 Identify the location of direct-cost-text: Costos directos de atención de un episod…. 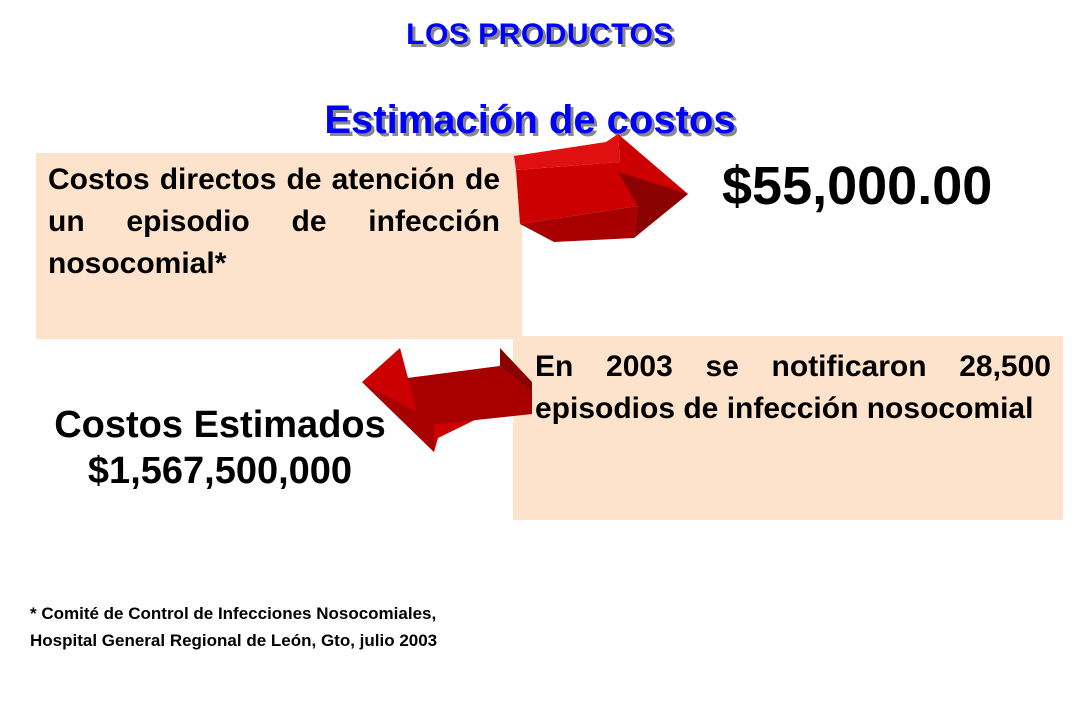
(274, 221).